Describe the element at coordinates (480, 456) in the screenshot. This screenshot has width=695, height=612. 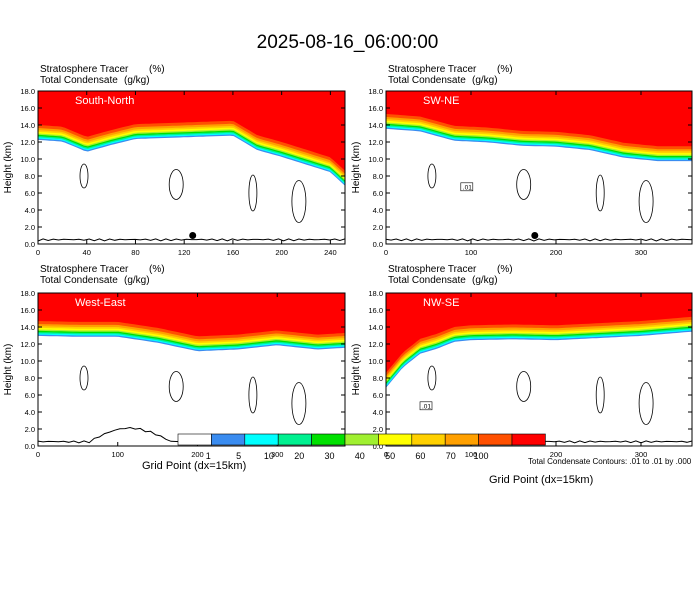
I see `colorbar-label: 100` at that location.